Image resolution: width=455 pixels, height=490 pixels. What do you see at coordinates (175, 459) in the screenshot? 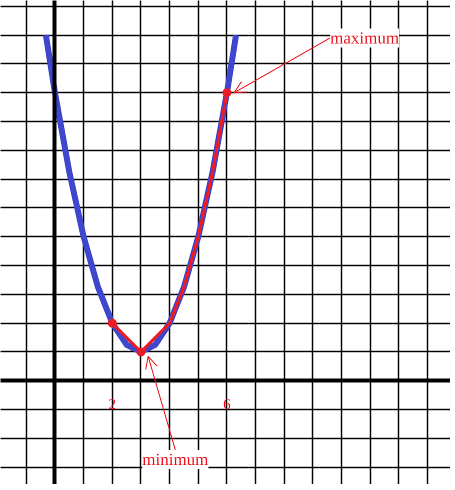
I see `annotation: minimum` at bounding box center [175, 459].